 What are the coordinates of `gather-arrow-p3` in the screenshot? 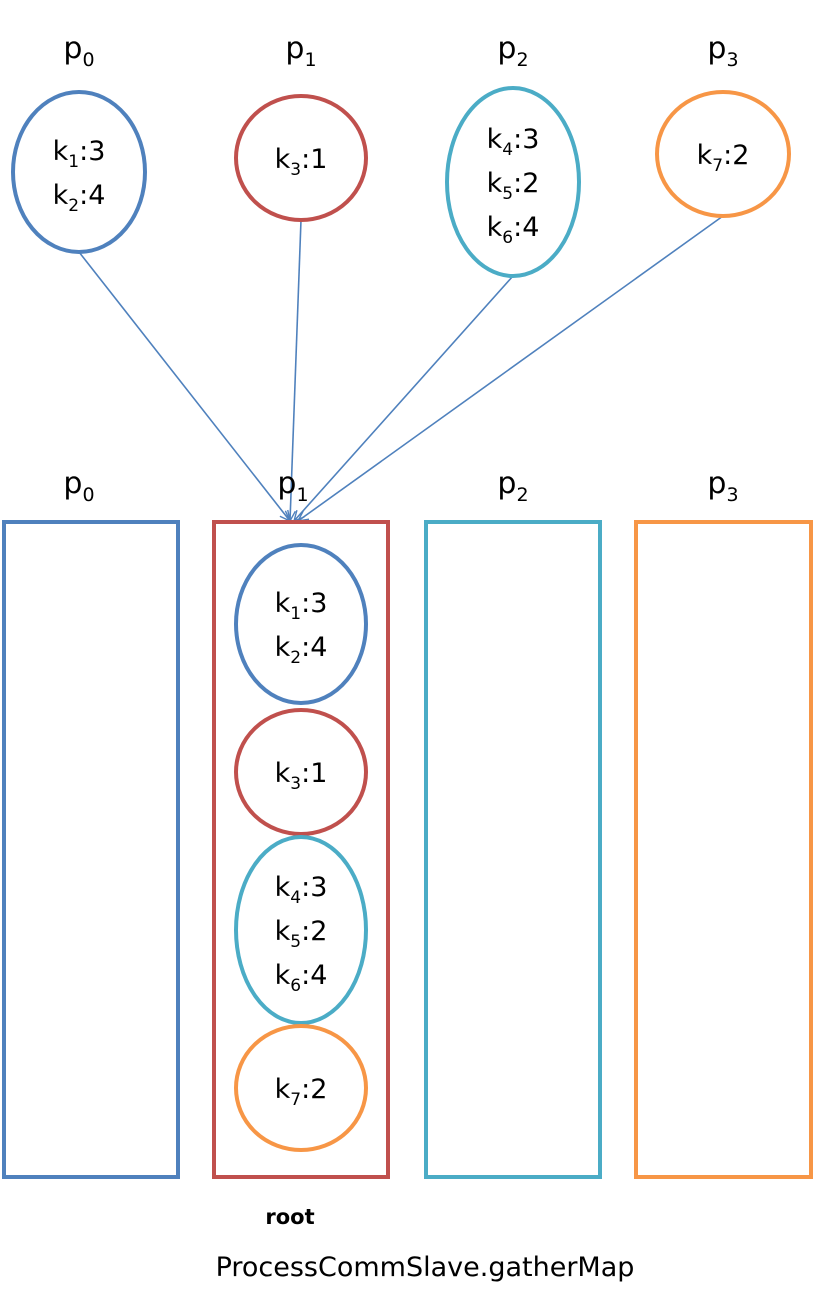 It's located at (511, 368).